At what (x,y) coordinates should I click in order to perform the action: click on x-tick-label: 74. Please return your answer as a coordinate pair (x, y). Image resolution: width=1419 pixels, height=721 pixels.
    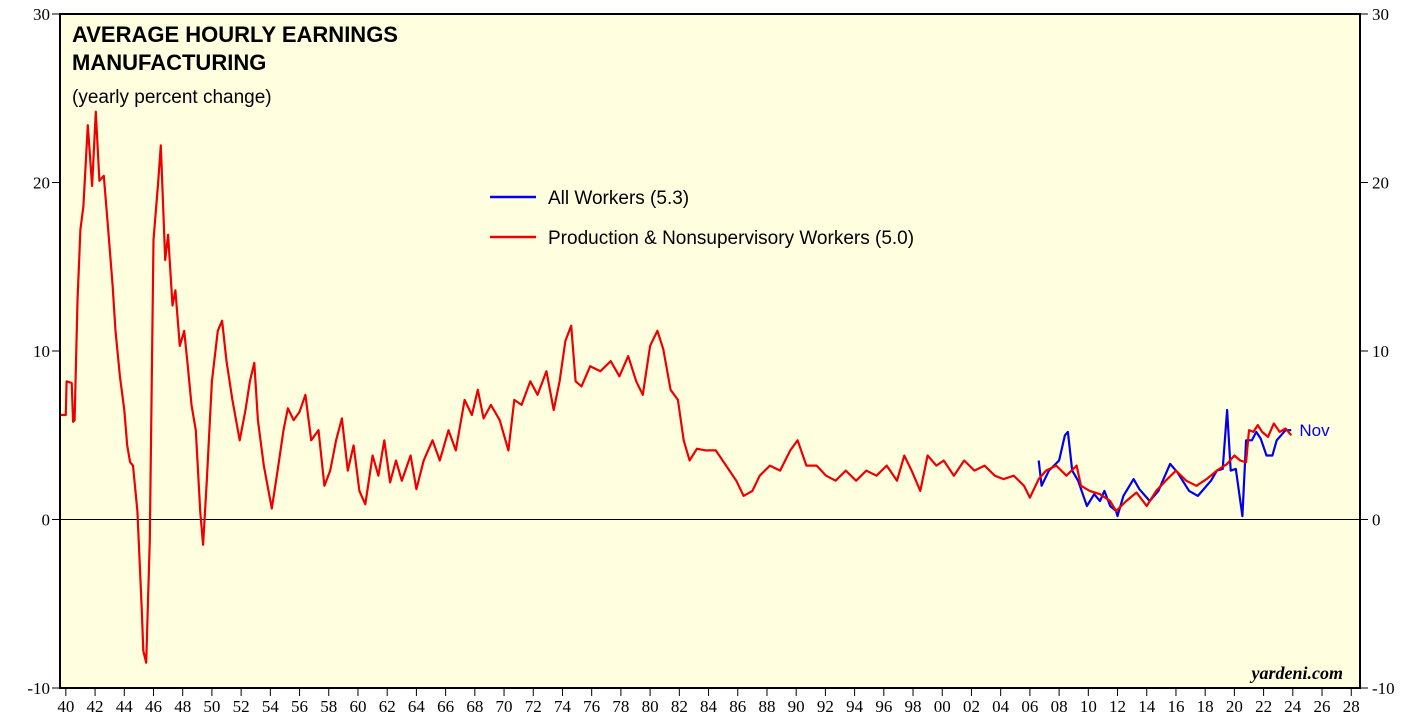
    Looking at the image, I should click on (563, 706).